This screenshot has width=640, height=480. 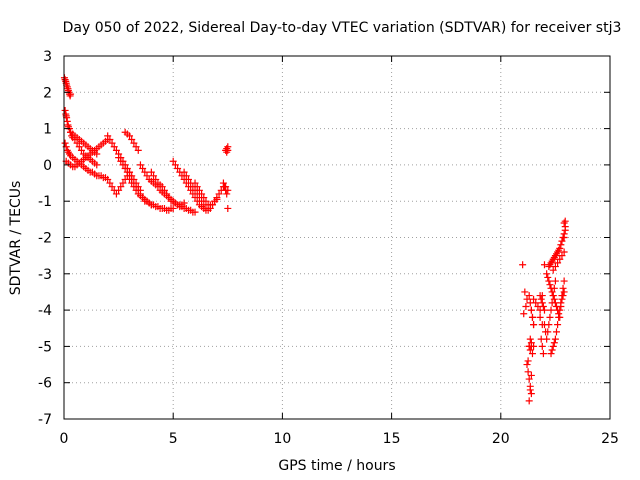 What do you see at coordinates (45, 384) in the screenshot?
I see `y-tick-label: -6` at bounding box center [45, 384].